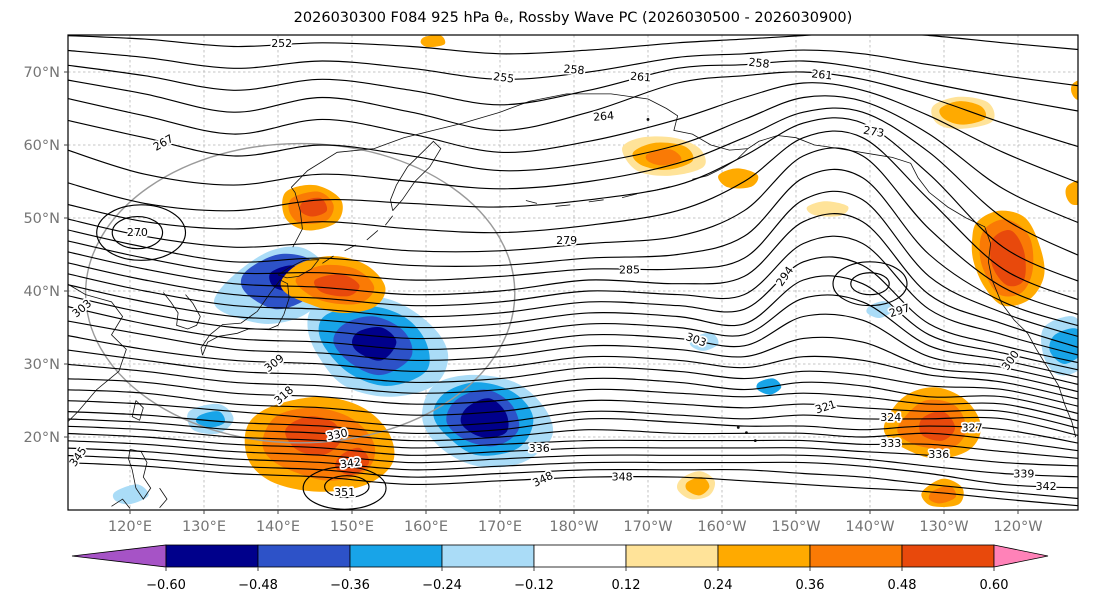 The height and width of the screenshot is (606, 1105). Describe the element at coordinates (337, 285) in the screenshot. I see `anomaly-patch-red` at that location.